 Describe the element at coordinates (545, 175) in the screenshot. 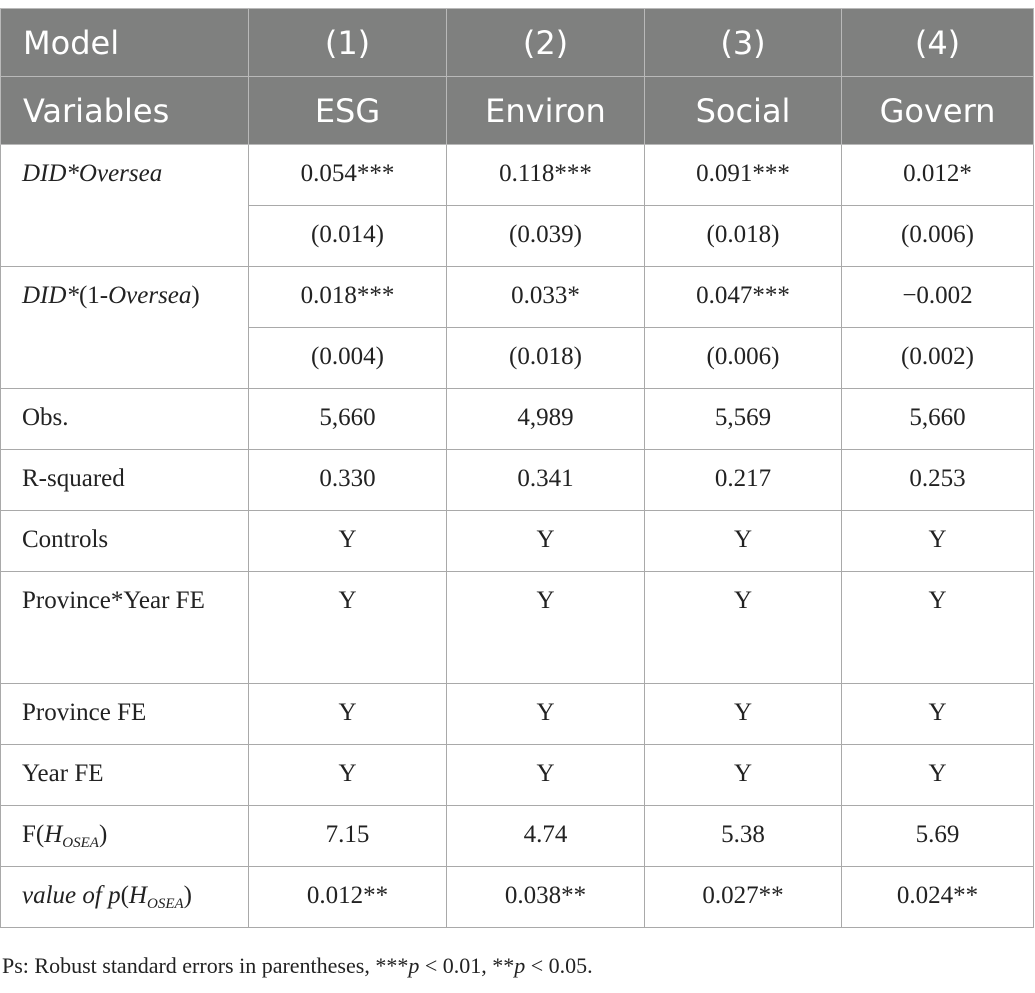

I see `table-cell: 0.118***` at that location.